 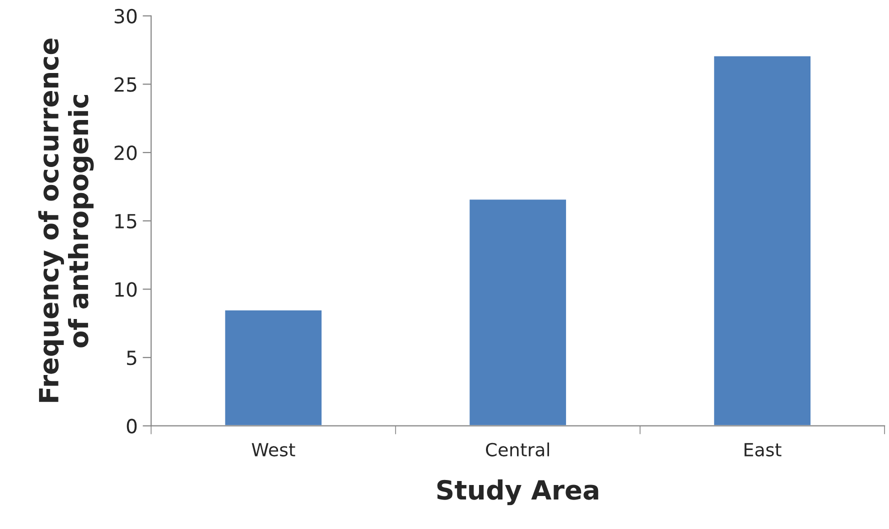 What do you see at coordinates (125, 16) in the screenshot?
I see `y-tick-label: 30` at bounding box center [125, 16].